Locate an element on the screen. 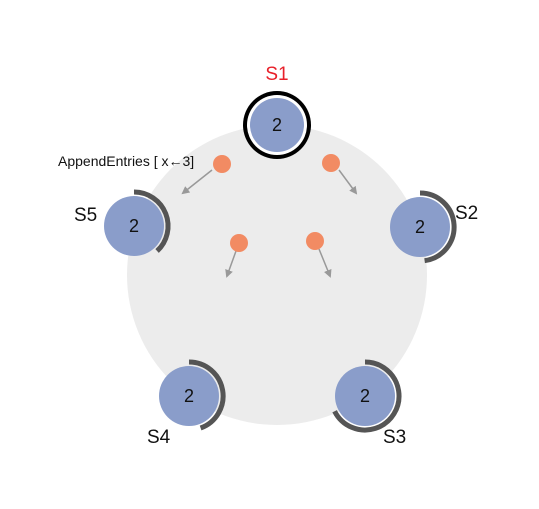 The width and height of the screenshot is (539, 509). server-node-s2: 2 is located at coordinates (423, 227).